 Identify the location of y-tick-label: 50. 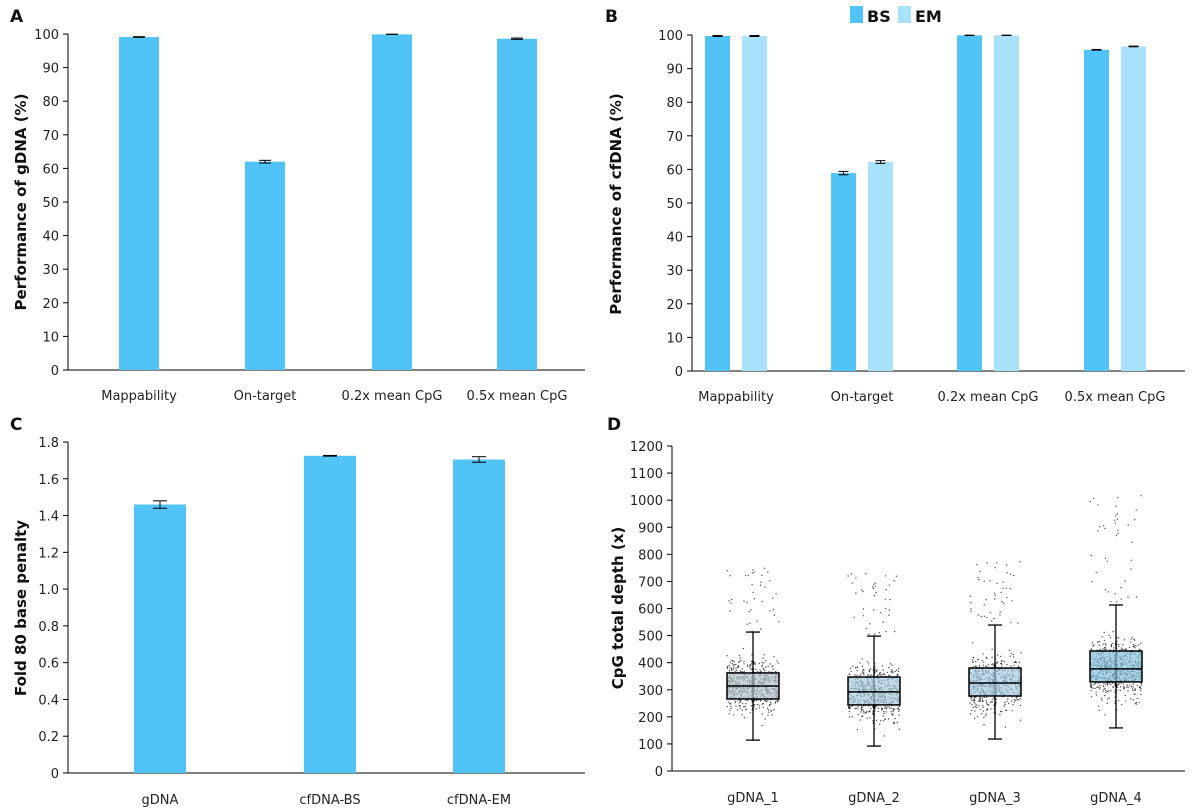
(674, 204).